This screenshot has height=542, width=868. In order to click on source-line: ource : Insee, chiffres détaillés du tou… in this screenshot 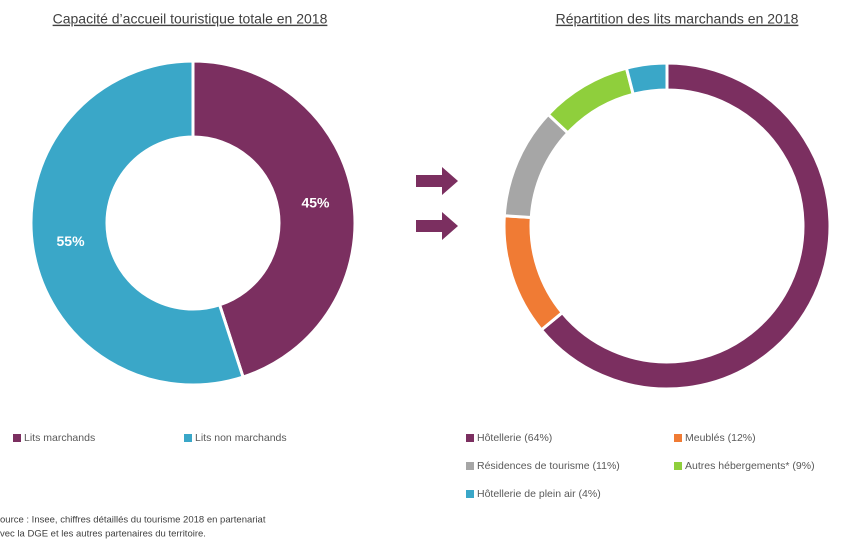, I will do `click(133, 520)`.